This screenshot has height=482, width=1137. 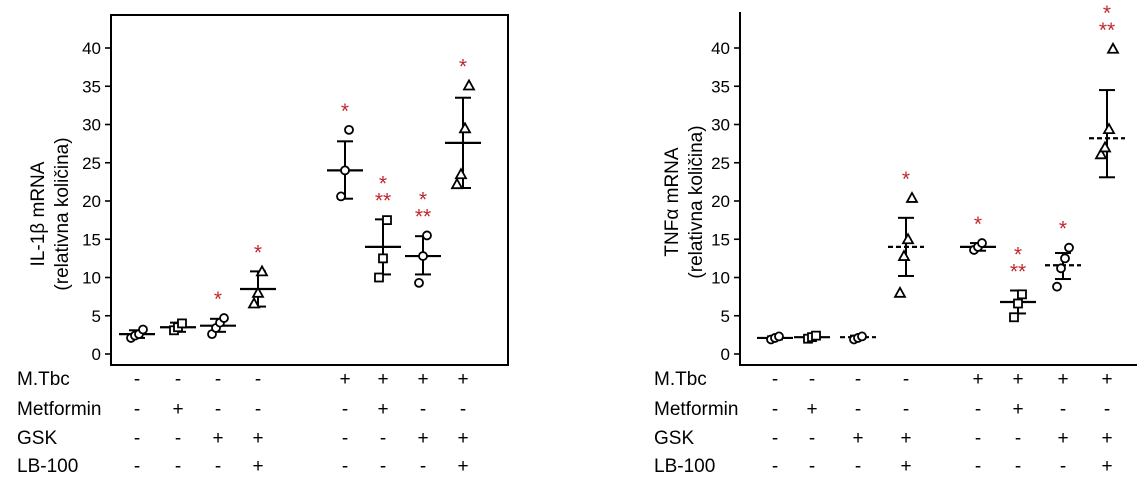 I want to click on y-tick-label: 10, so click(x=720, y=278).